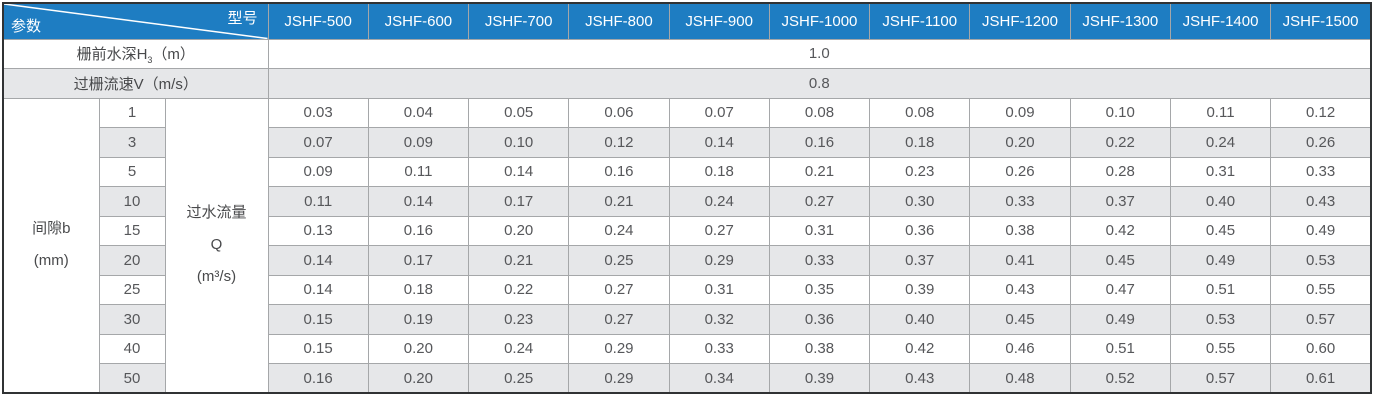 This screenshot has height=400, width=1376. What do you see at coordinates (719, 21) in the screenshot?
I see `model-header-cell: JSHF-900` at bounding box center [719, 21].